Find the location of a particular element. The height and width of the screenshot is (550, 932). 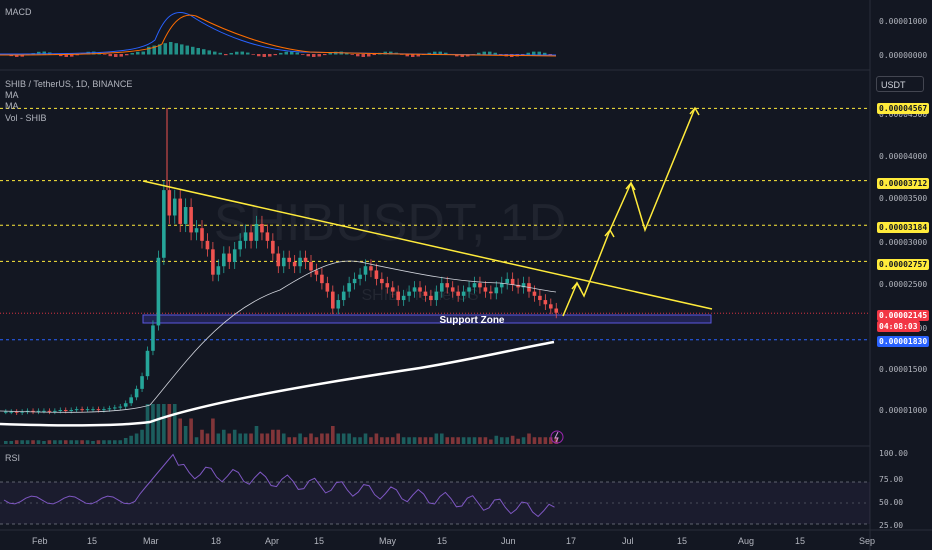

time-axis-label: Jul is located at coordinates (628, 541).